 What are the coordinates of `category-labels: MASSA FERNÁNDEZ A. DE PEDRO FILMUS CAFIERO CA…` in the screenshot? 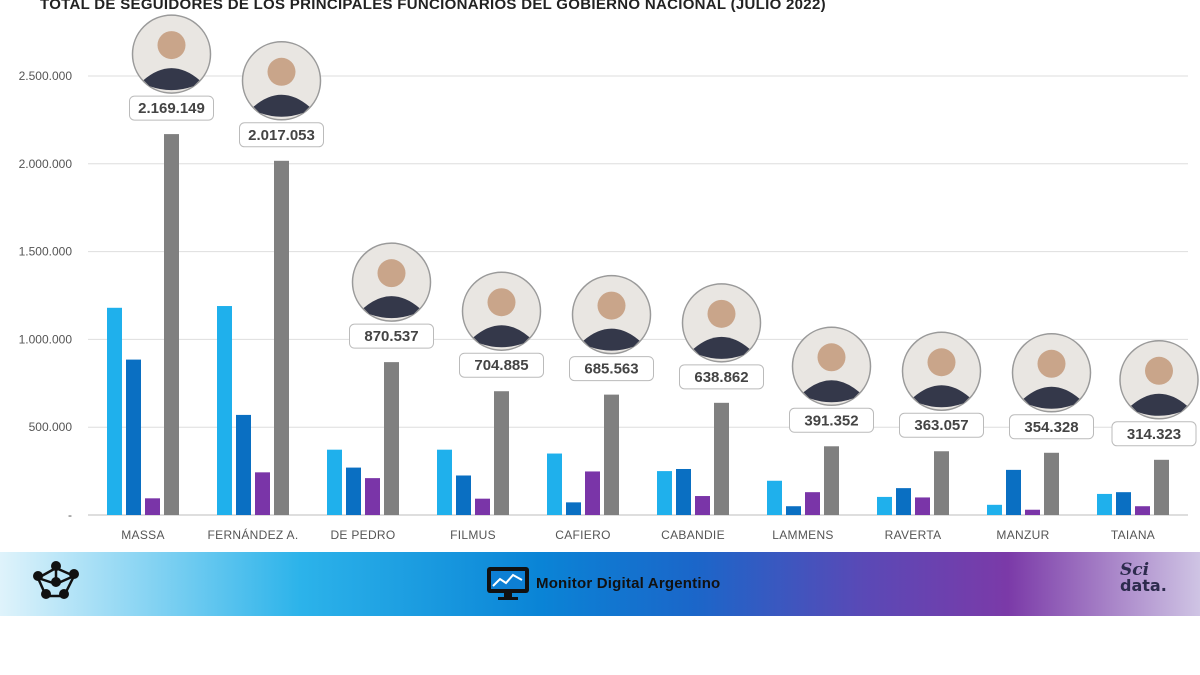 It's located at (638, 534).